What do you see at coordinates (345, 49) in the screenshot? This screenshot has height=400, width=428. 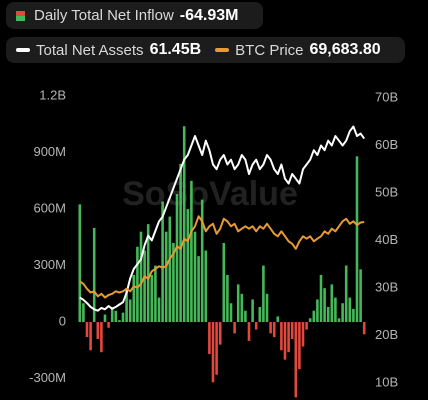 I see `legend-value: 69,683.80` at bounding box center [345, 49].